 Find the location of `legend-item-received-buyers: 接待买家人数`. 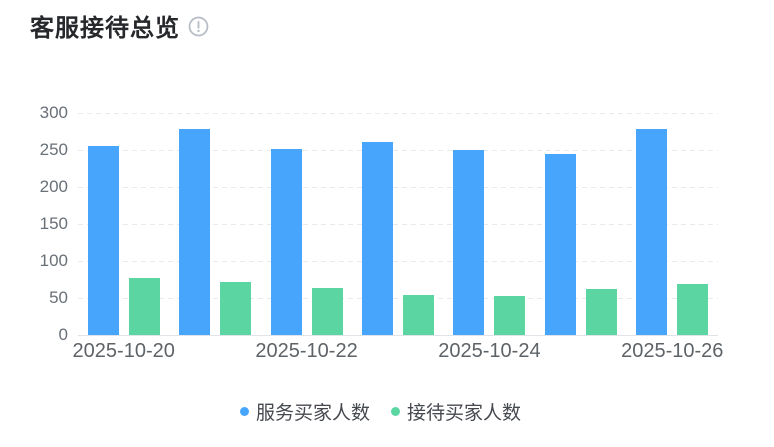

legend-item-received-buyers: 接待买家人数 is located at coordinates (456, 411).